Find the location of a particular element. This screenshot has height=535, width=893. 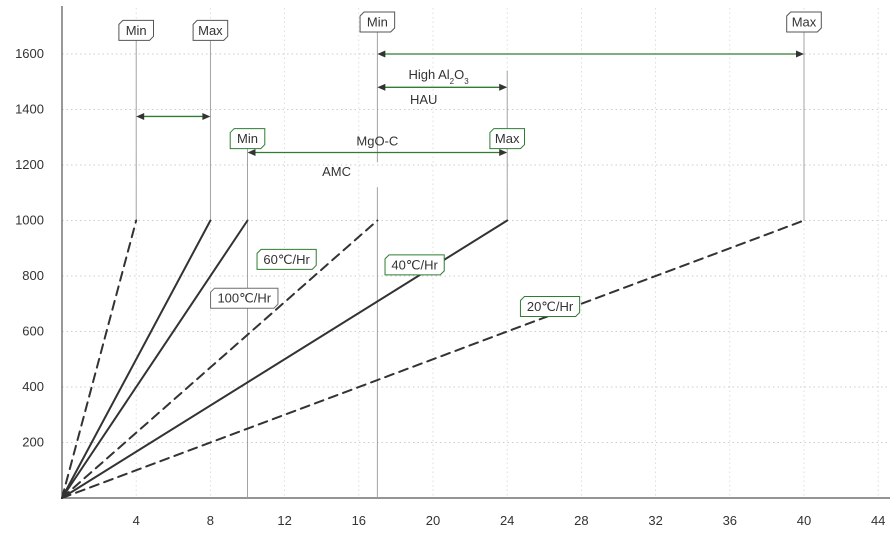

rate-label: 100℃/Hr is located at coordinates (244, 298).